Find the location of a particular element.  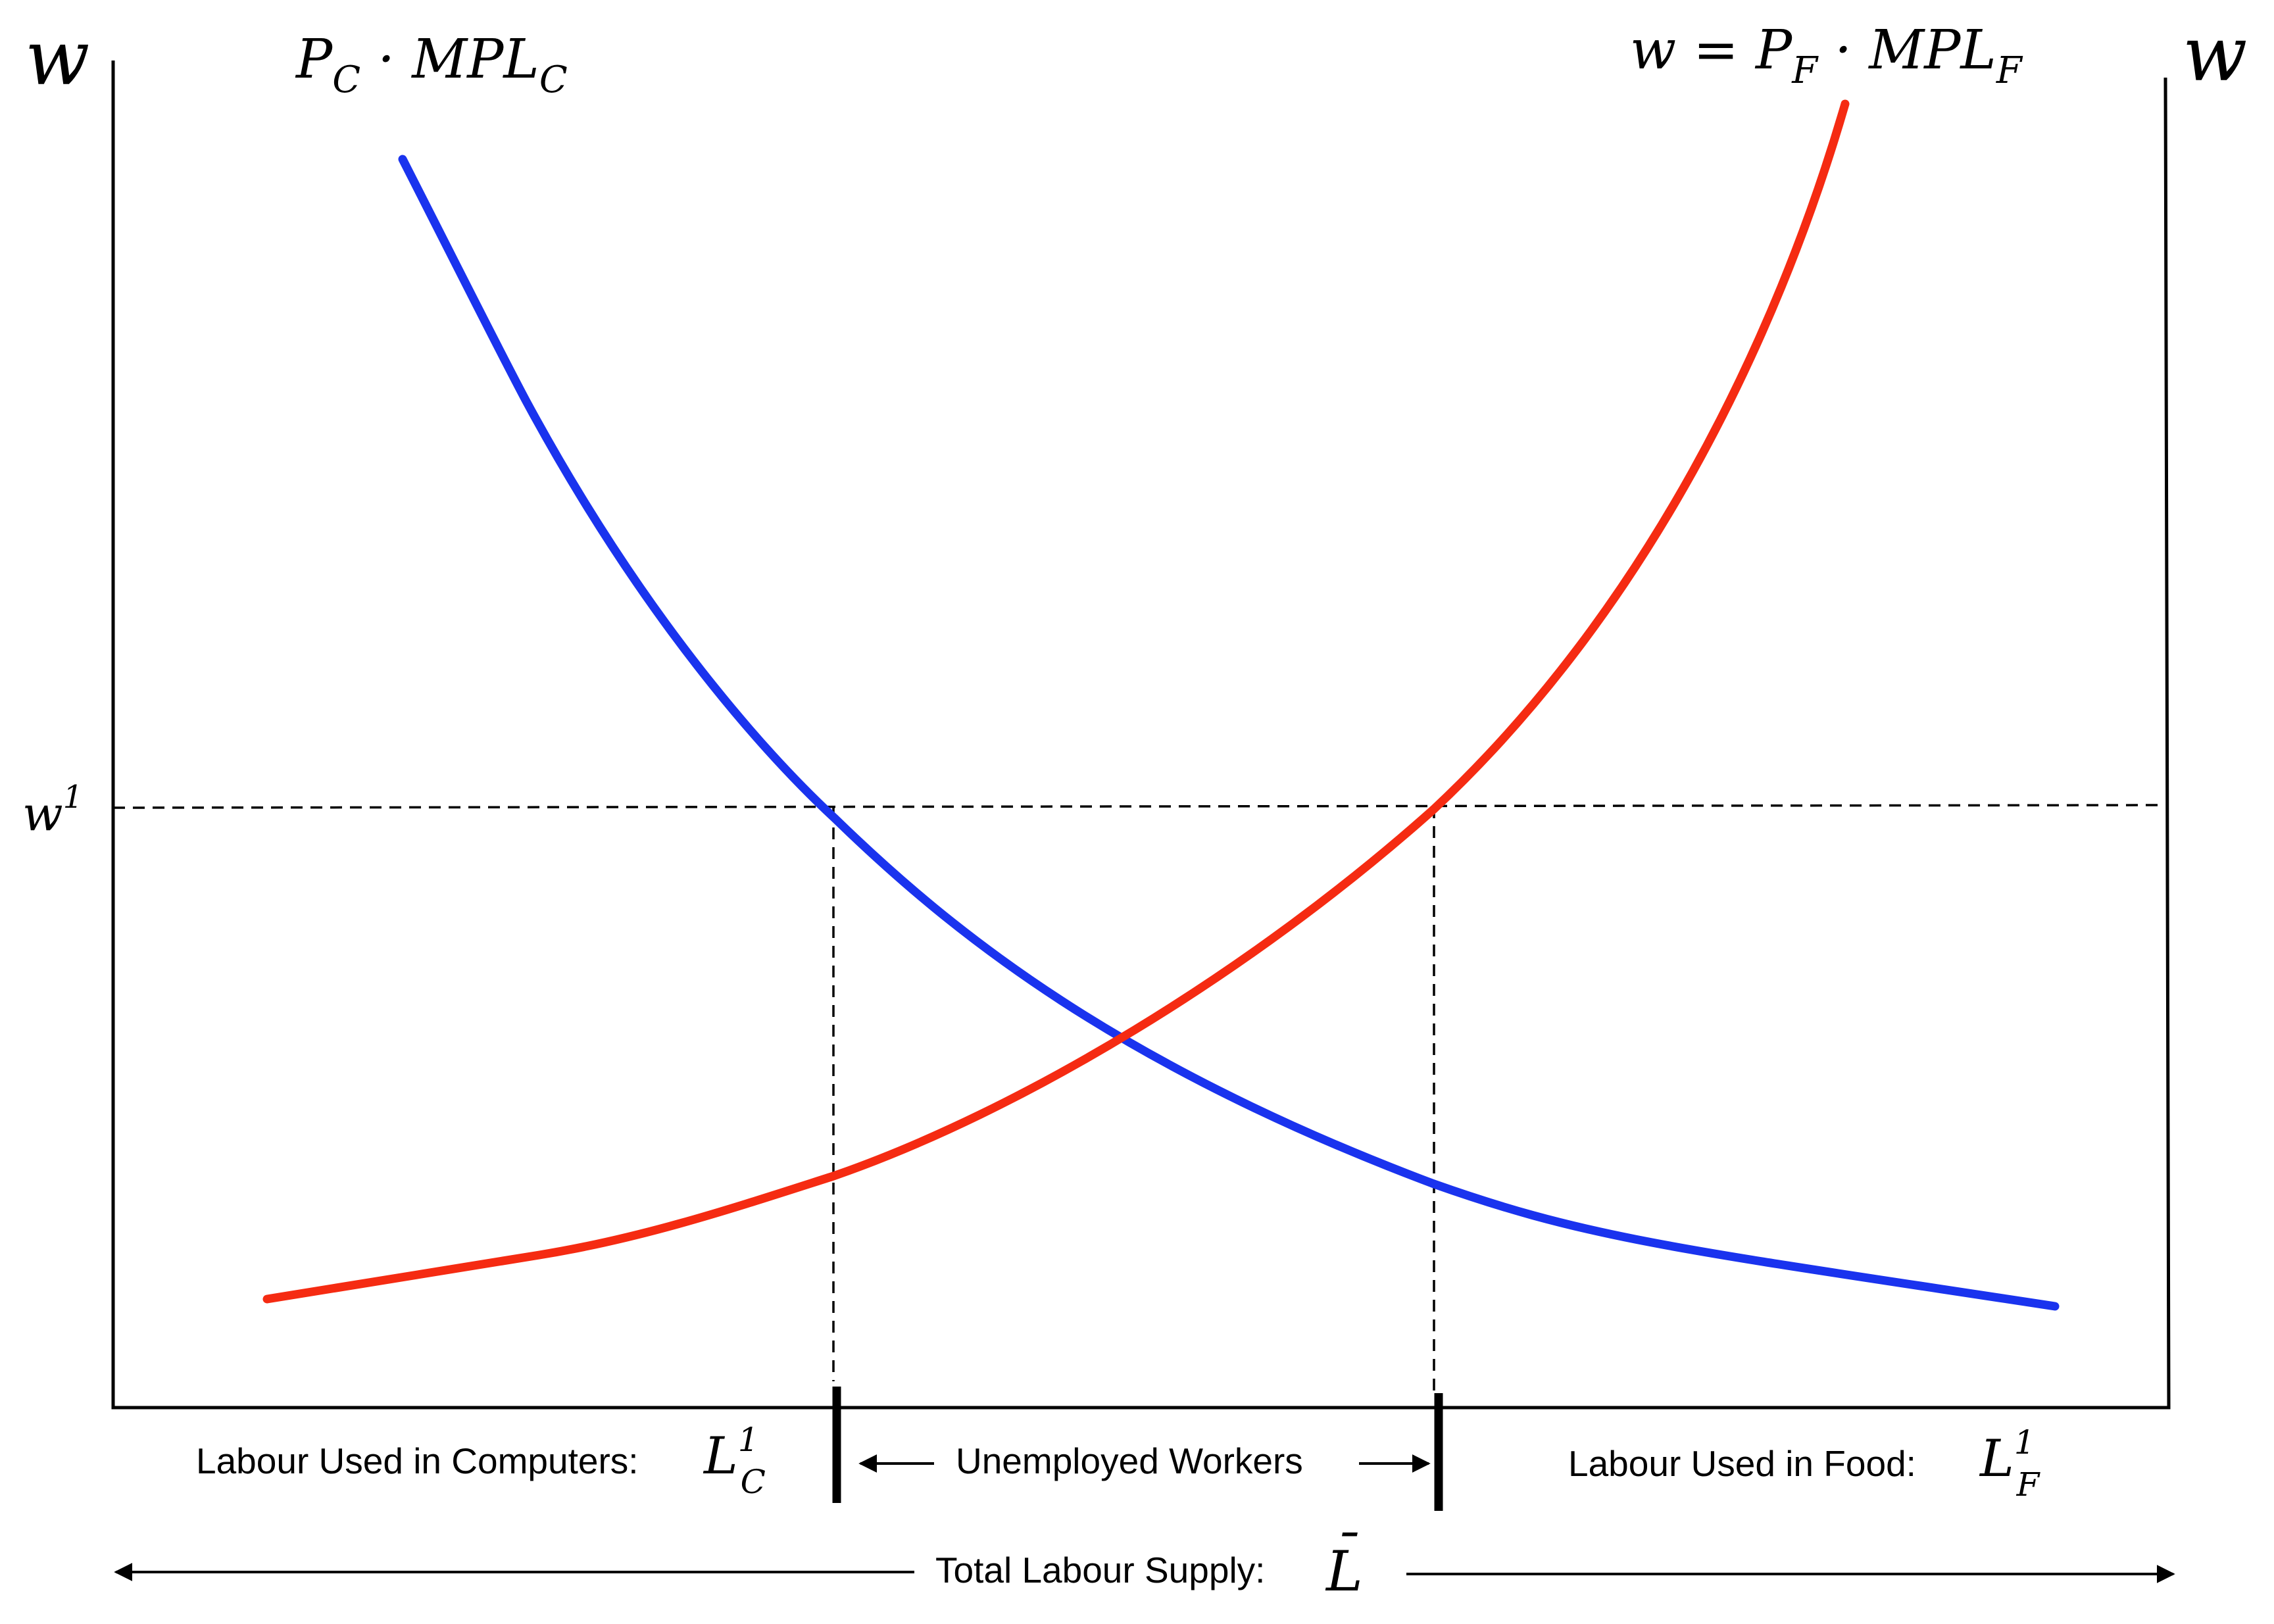

food-labour-symbol: L1 F is located at coordinates (2010, 1463).